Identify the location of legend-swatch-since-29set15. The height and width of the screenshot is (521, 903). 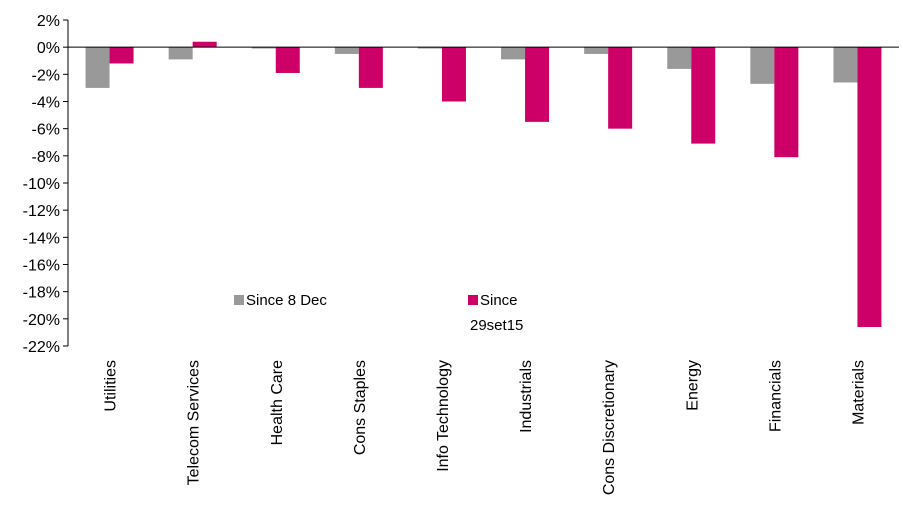
(473, 300).